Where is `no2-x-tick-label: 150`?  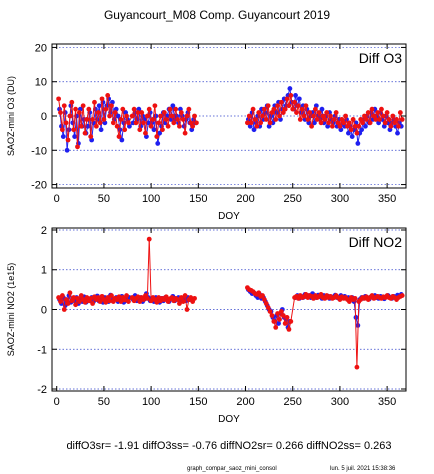 no2-x-tick-label: 150 is located at coordinates (198, 402).